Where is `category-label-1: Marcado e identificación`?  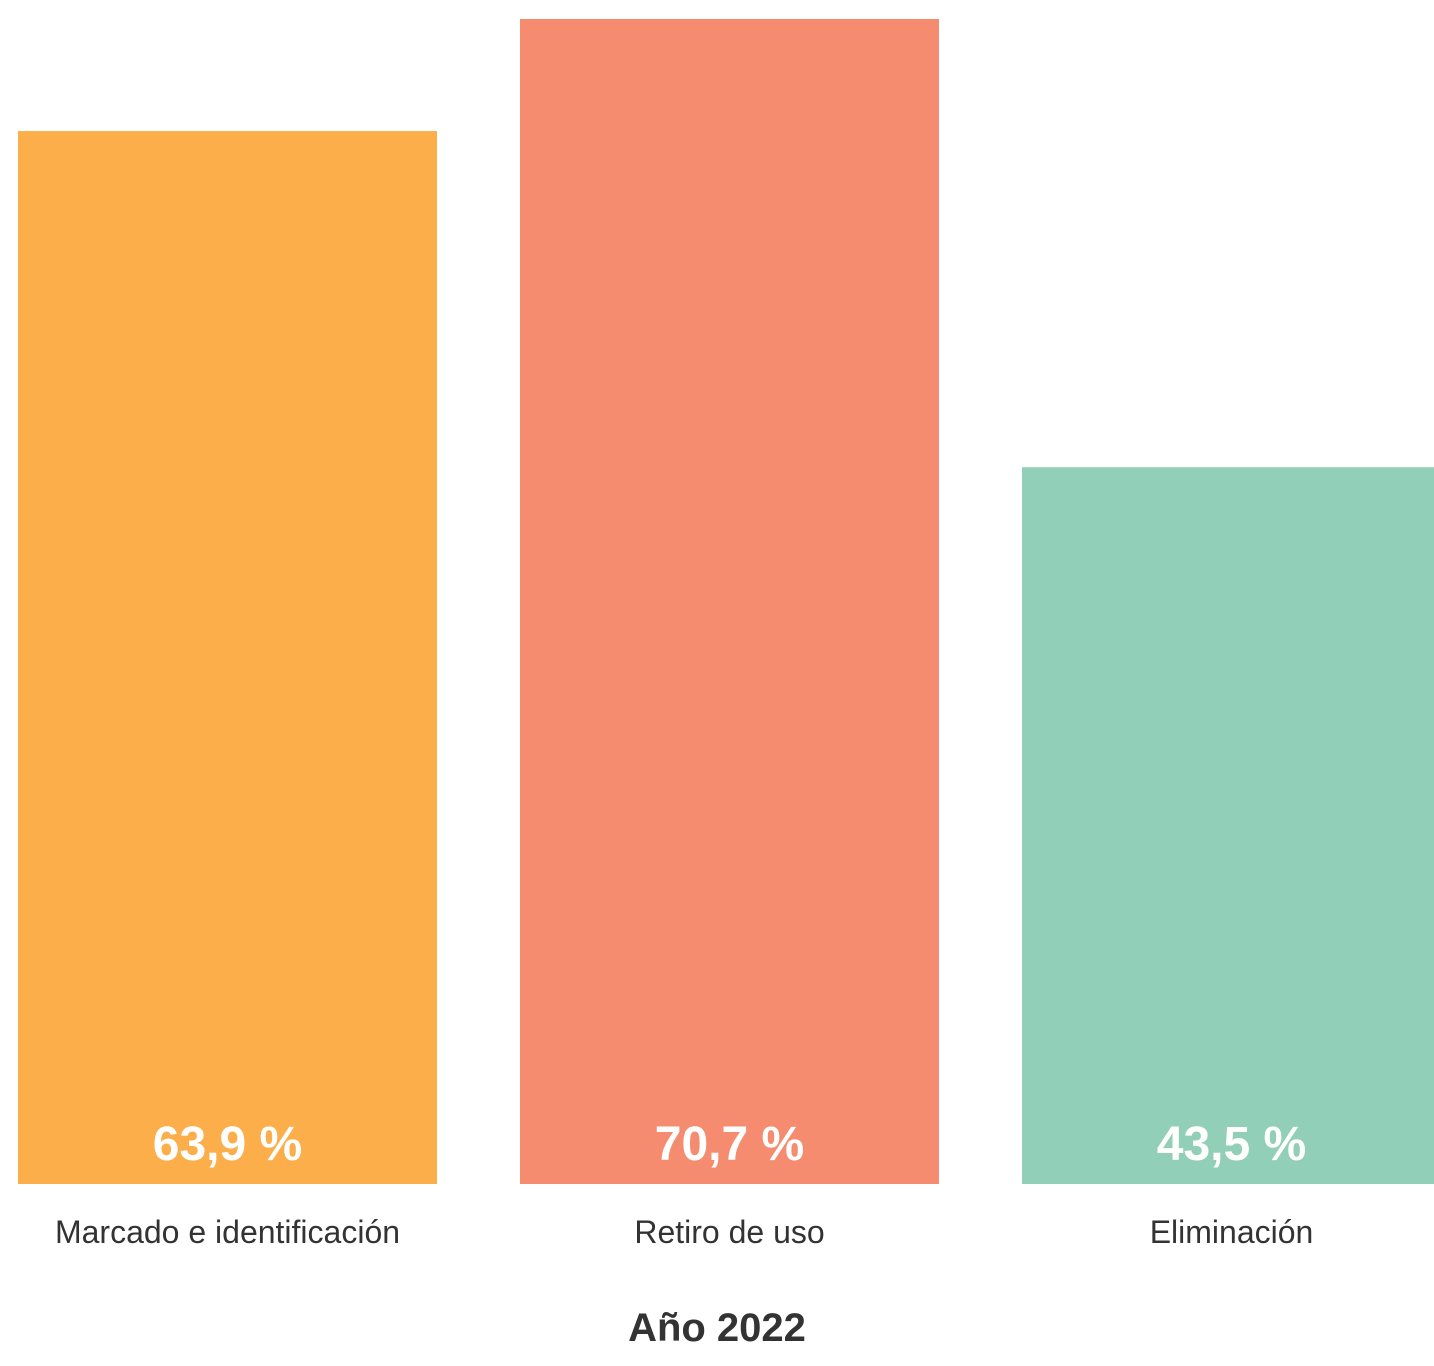 category-label-1: Marcado e identificación is located at coordinates (227, 1232).